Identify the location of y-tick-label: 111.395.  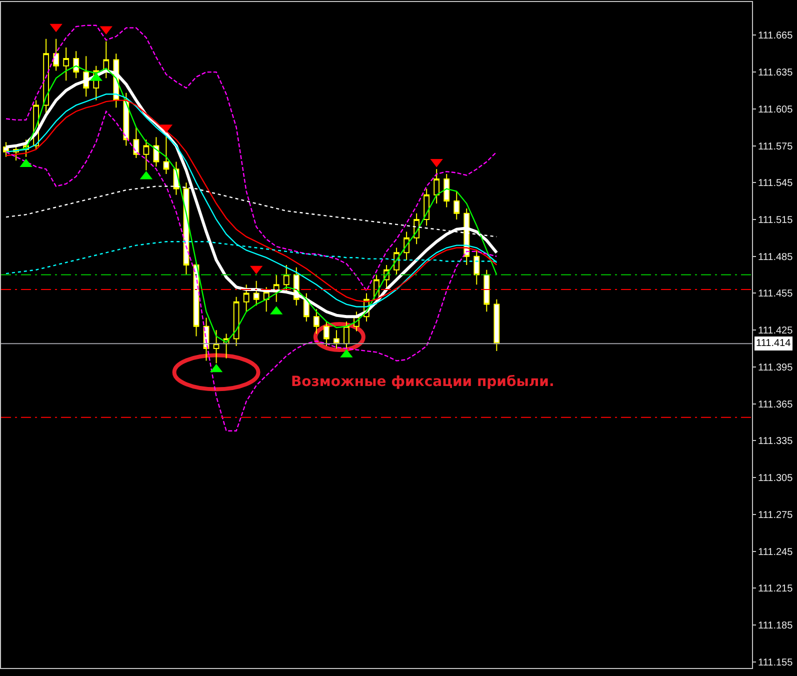
(776, 368).